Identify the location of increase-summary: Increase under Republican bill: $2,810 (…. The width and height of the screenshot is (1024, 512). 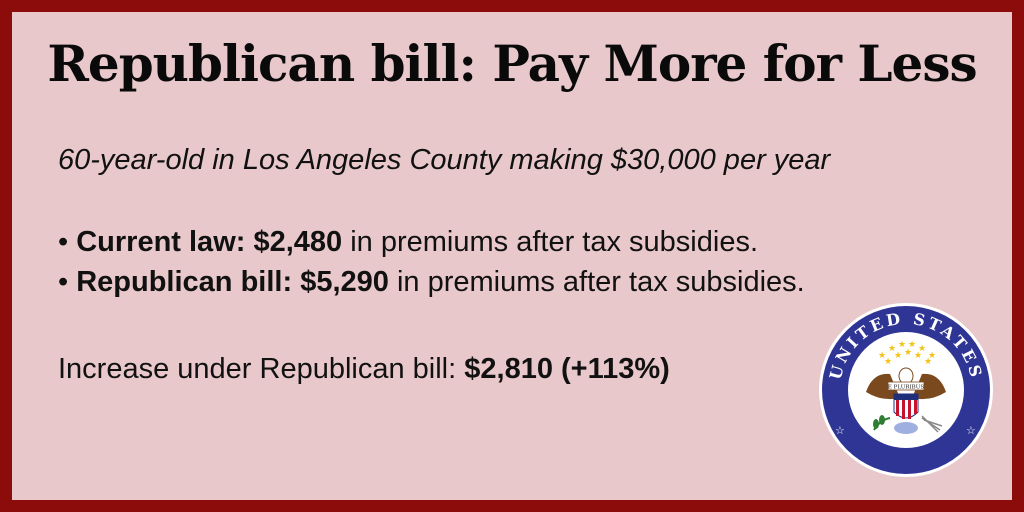
(364, 369).